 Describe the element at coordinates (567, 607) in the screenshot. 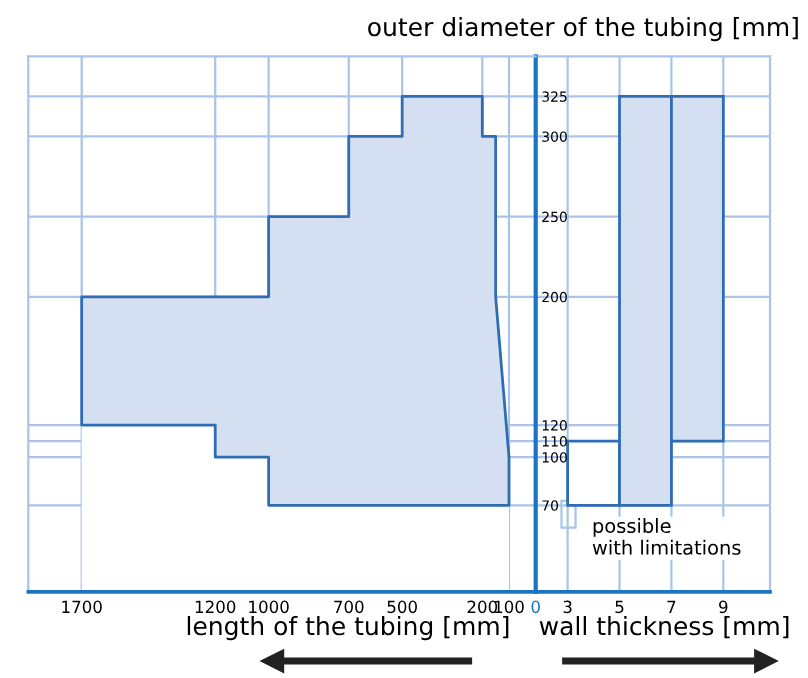

I see `x-tick-label: 3` at that location.